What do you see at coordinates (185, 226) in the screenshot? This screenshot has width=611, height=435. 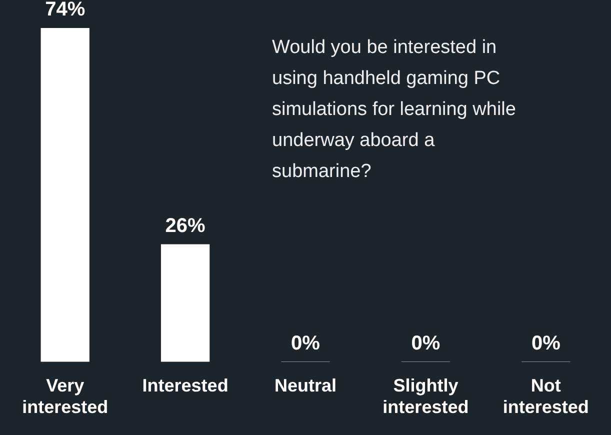 I see `data-label: 26%` at bounding box center [185, 226].